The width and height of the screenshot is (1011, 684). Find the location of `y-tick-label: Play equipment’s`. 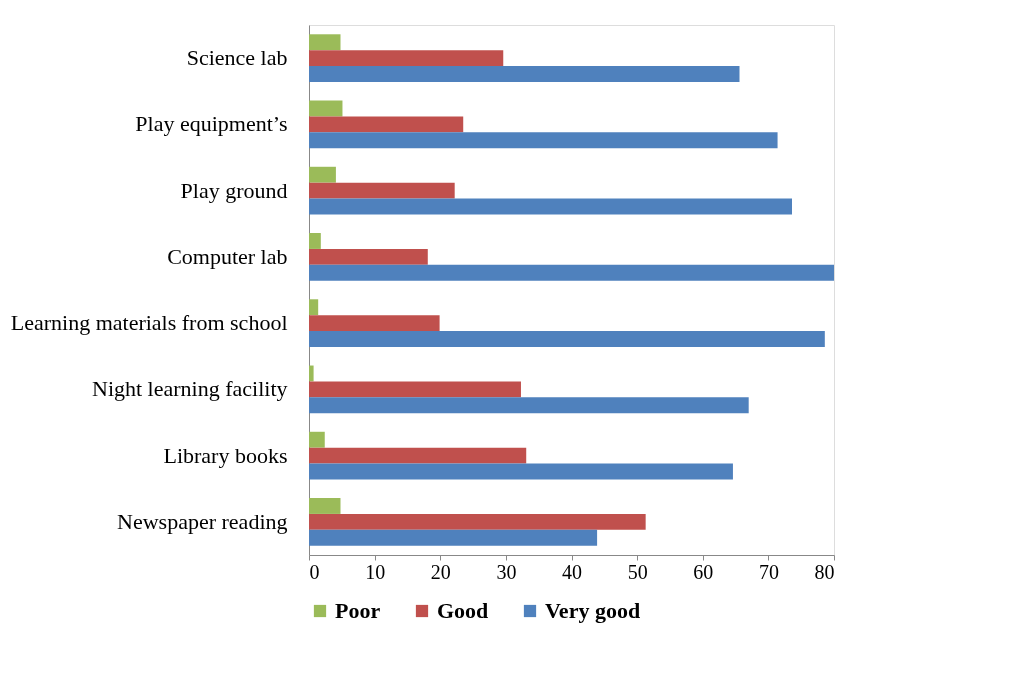

y-tick-label: Play equipment’s is located at coordinates (211, 124).